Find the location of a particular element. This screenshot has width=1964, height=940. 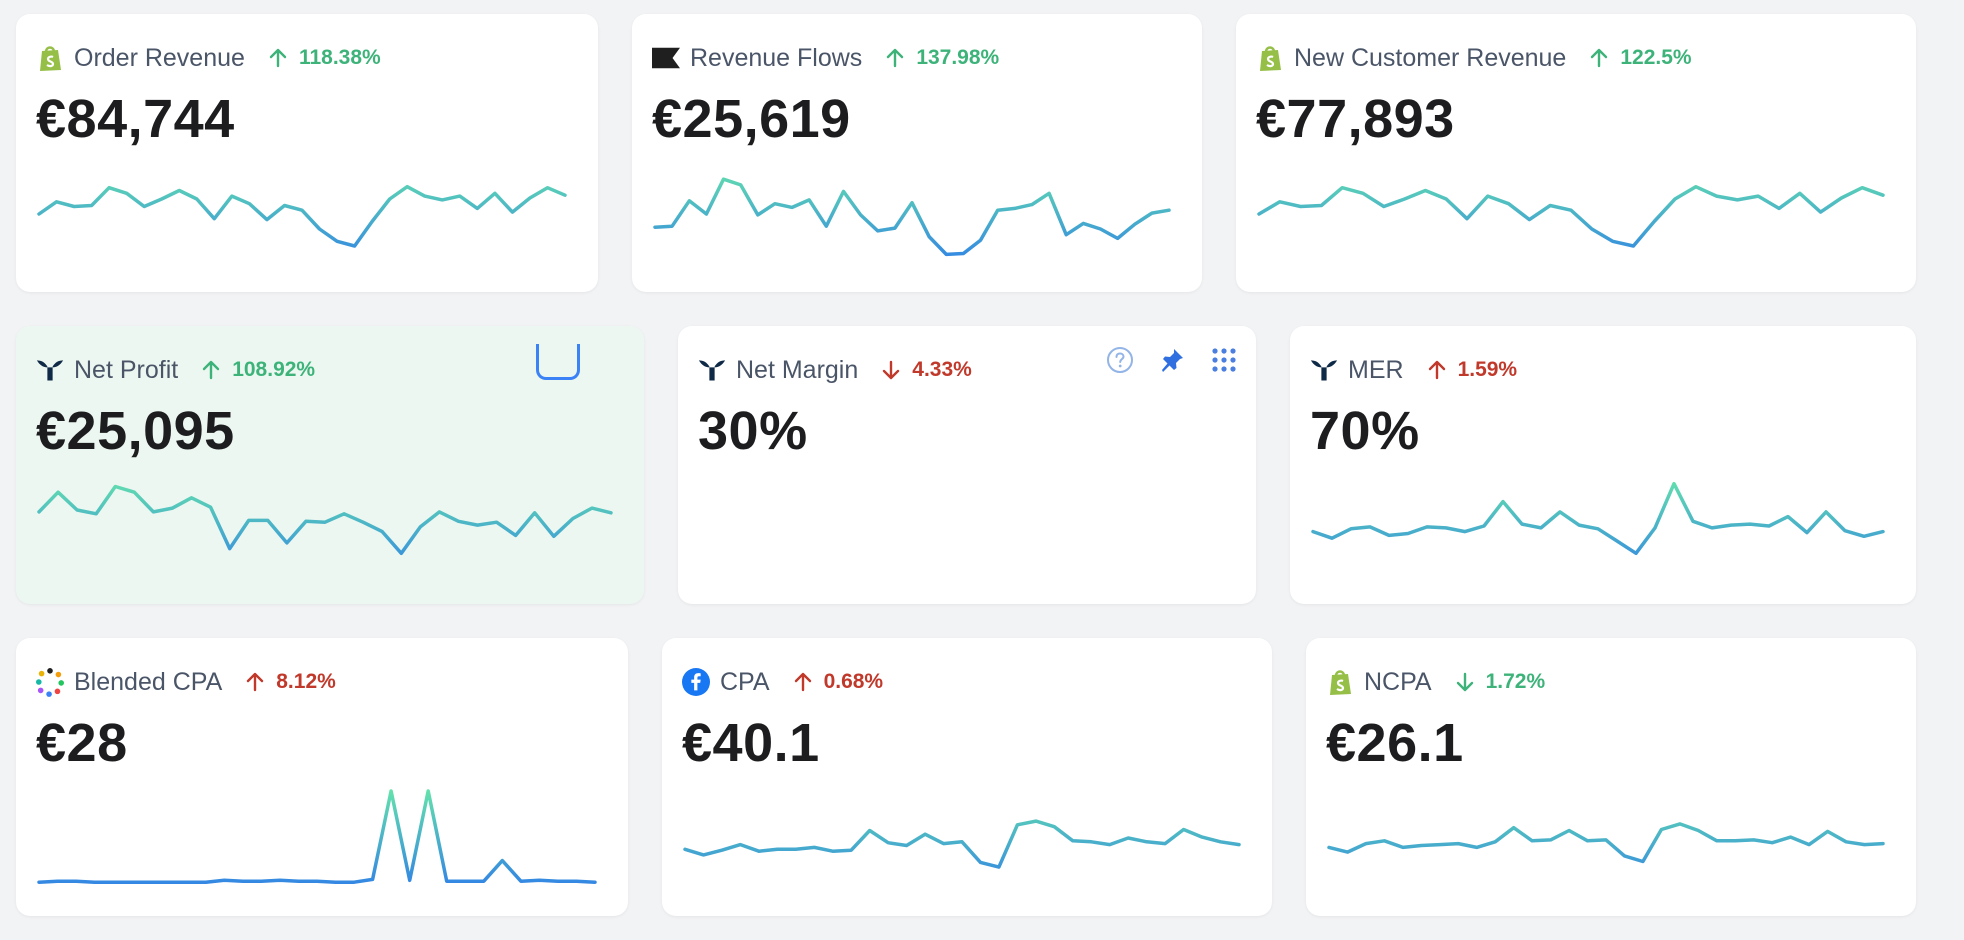

metric-label: Revenue Flows is located at coordinates (776, 57).